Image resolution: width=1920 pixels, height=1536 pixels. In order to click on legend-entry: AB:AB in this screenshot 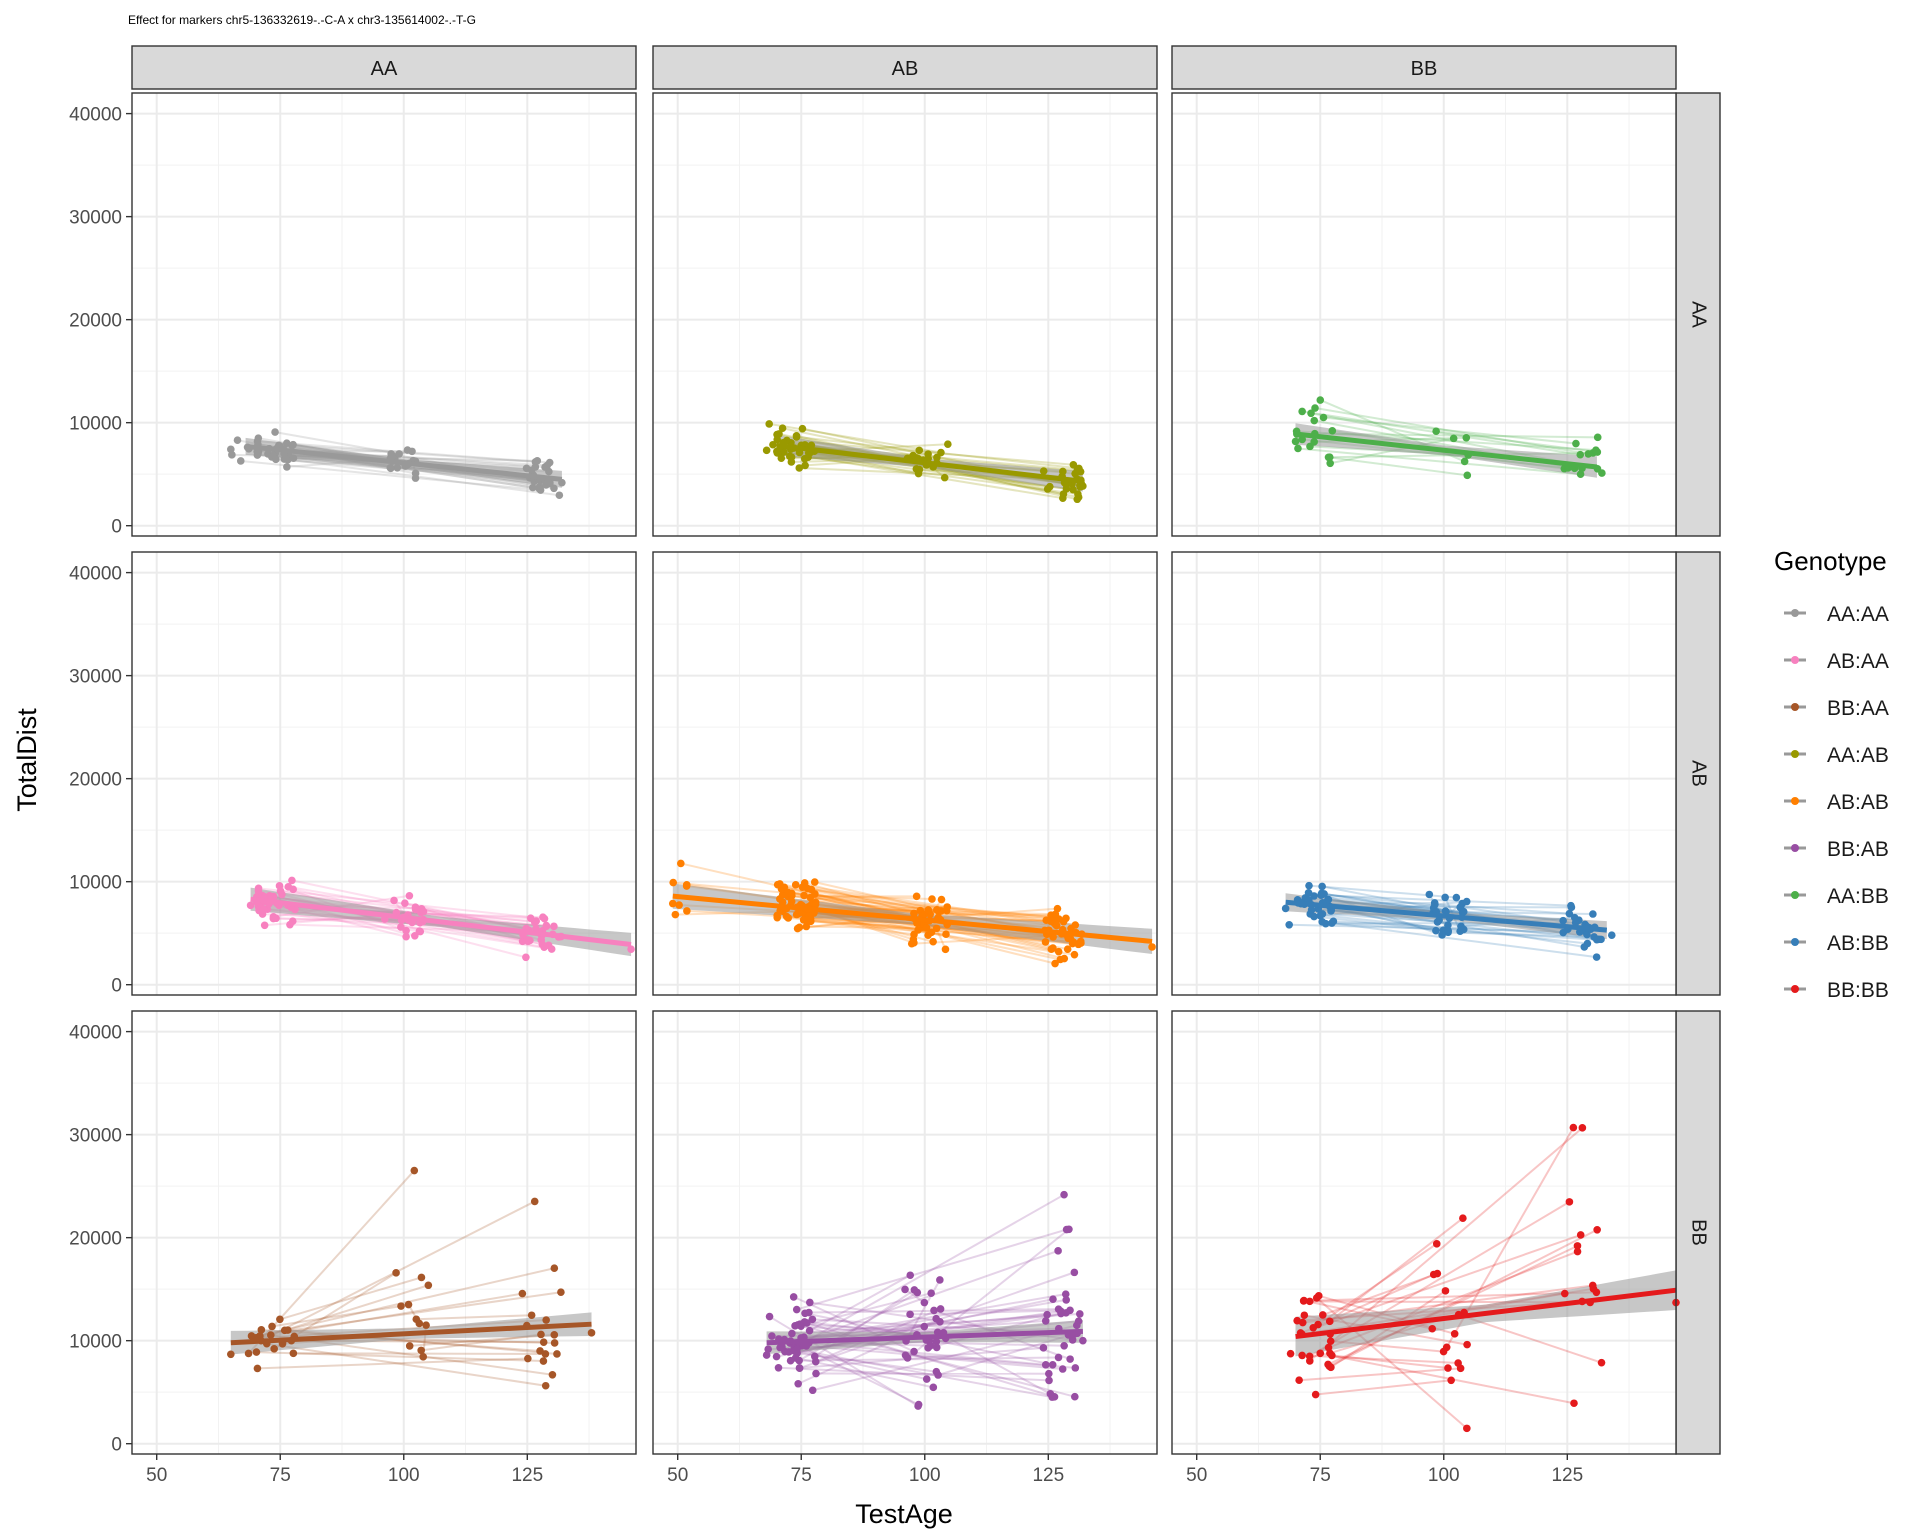, I will do `click(1836, 802)`.